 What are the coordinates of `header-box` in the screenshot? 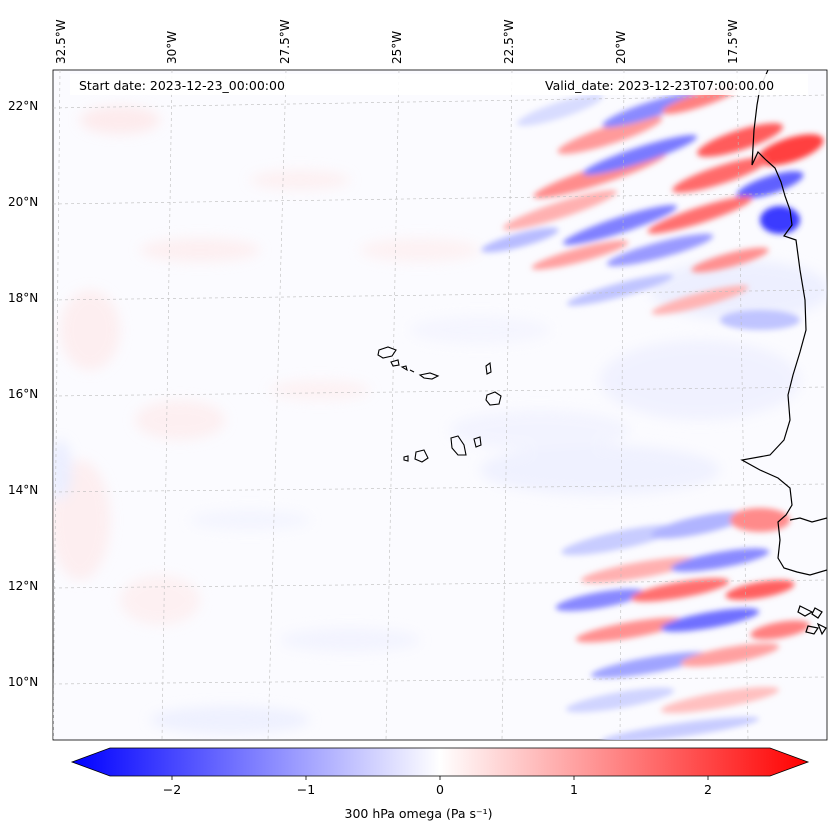 It's located at (439, 84).